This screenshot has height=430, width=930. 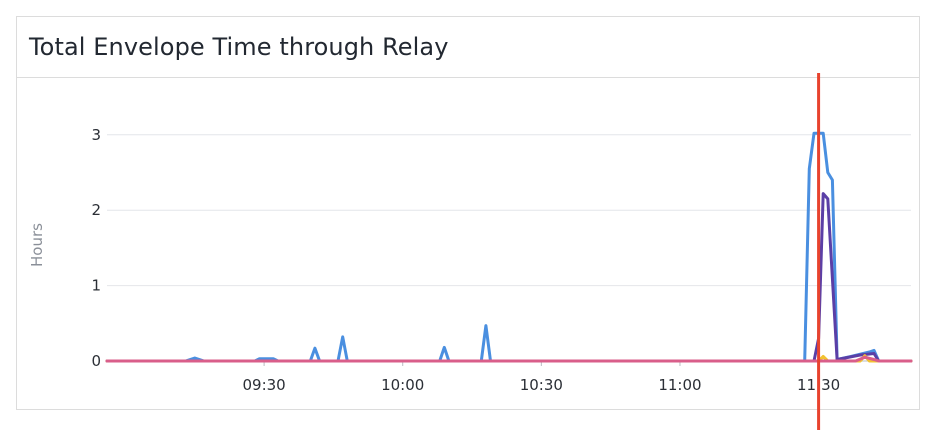 What do you see at coordinates (679, 385) in the screenshot?
I see `x-tick-label: 11:00` at bounding box center [679, 385].